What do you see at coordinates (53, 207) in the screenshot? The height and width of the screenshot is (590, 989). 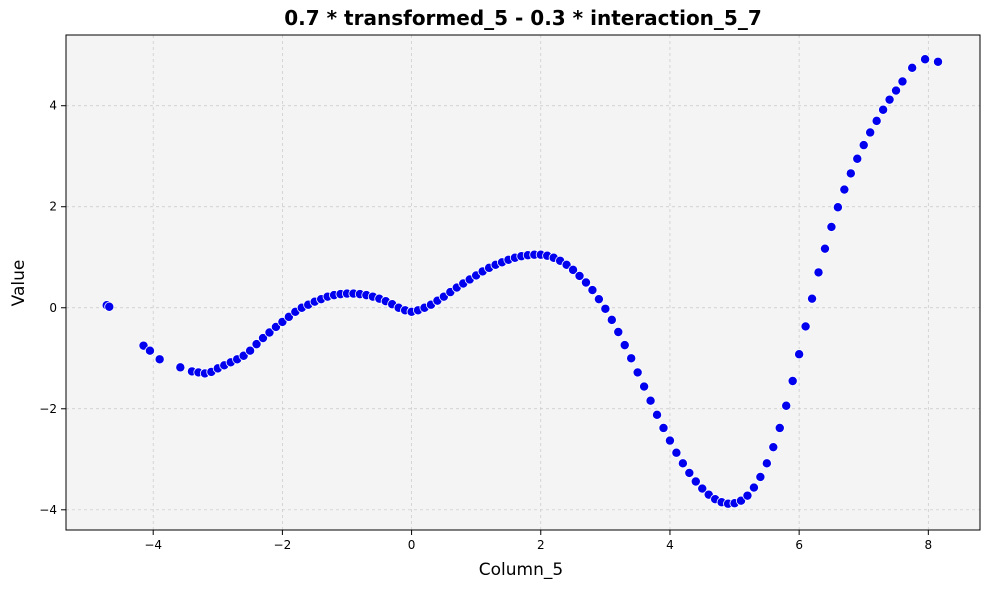 I see `y-tick-label: 2` at bounding box center [53, 207].